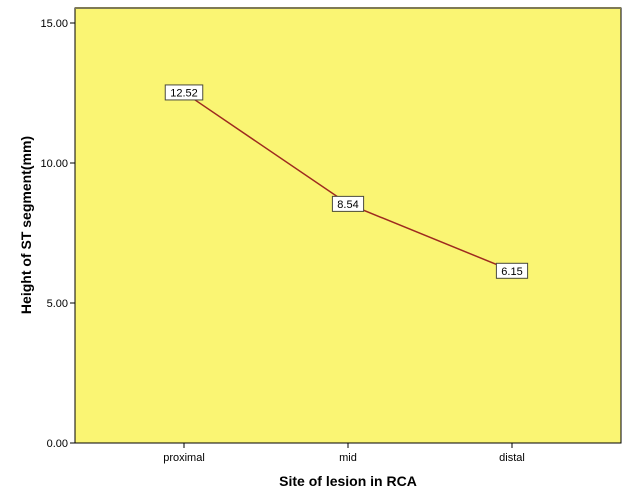 Image resolution: width=629 pixels, height=504 pixels. I want to click on x-axis-title: Site of lesion in RCA, so click(348, 481).